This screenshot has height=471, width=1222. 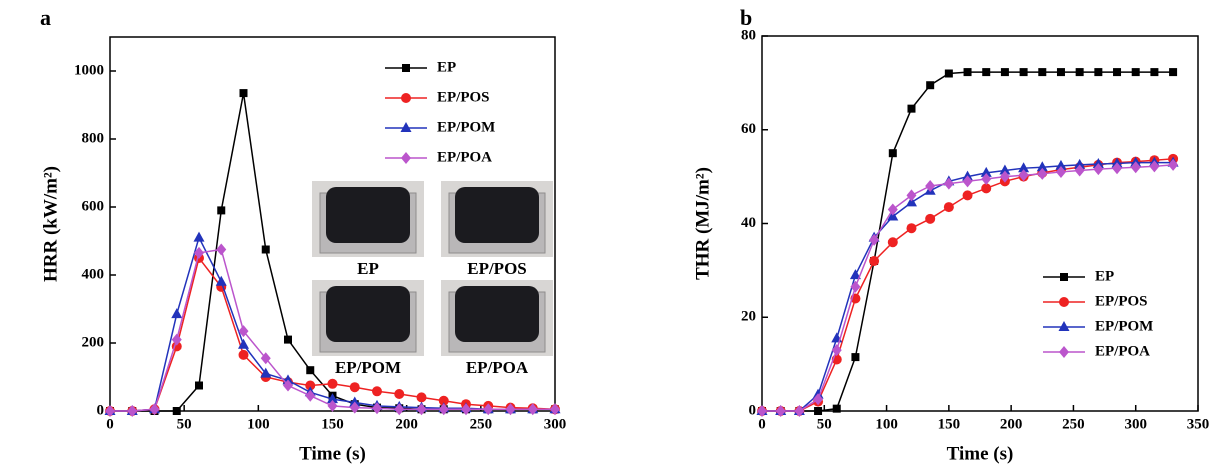 What do you see at coordinates (93, 274) in the screenshot?
I see `y-tick-label: 400` at bounding box center [93, 274].